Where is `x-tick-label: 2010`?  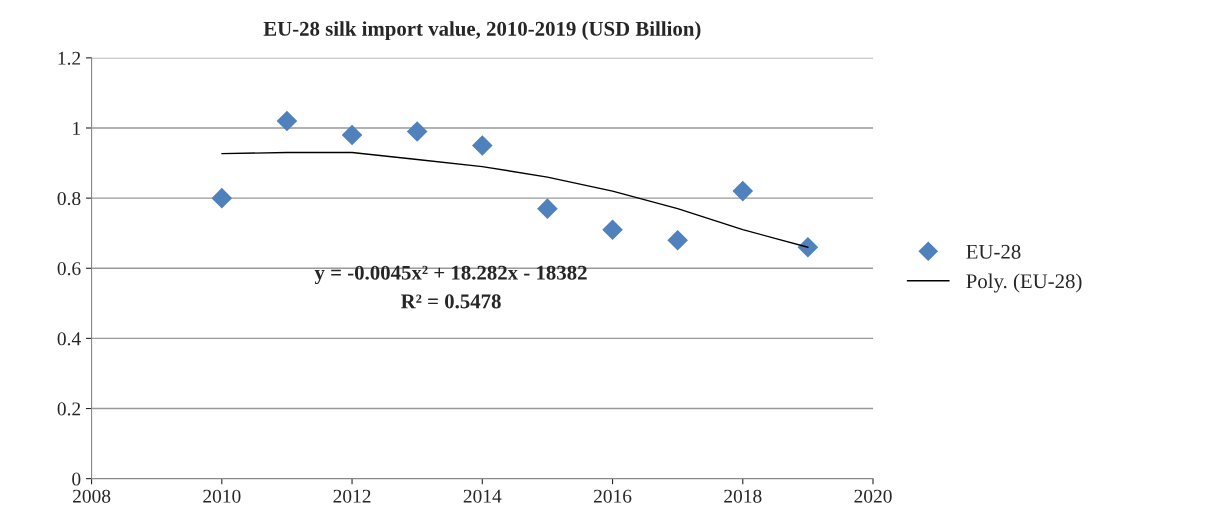
x-tick-label: 2010 is located at coordinates (222, 496).